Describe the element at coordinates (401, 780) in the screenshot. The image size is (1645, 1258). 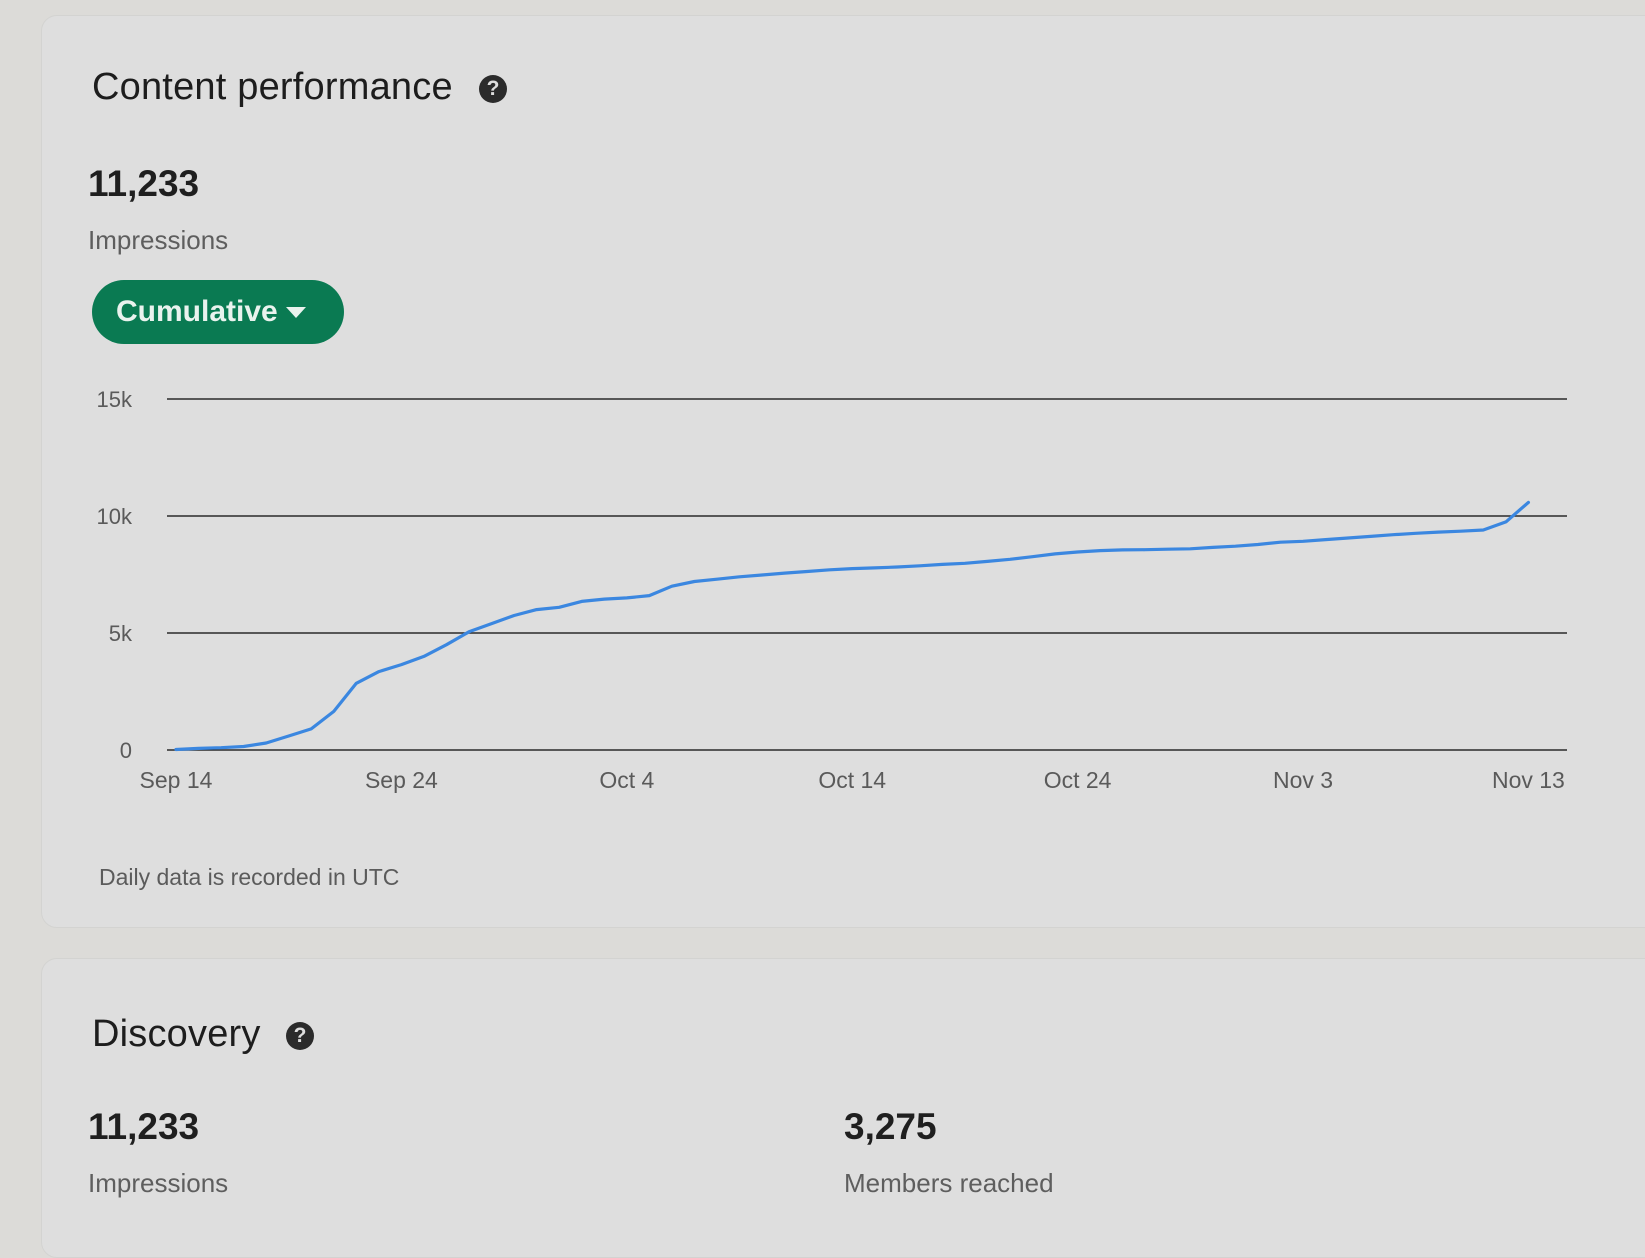
I see `x-tick-label: Sep 24` at that location.